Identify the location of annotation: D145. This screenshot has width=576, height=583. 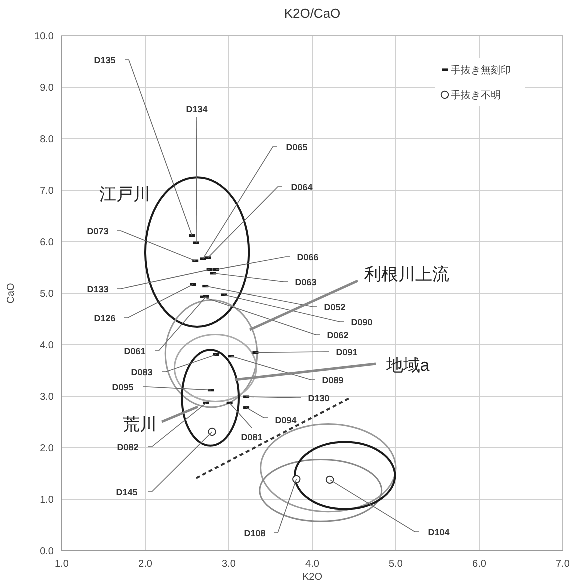
(127, 493).